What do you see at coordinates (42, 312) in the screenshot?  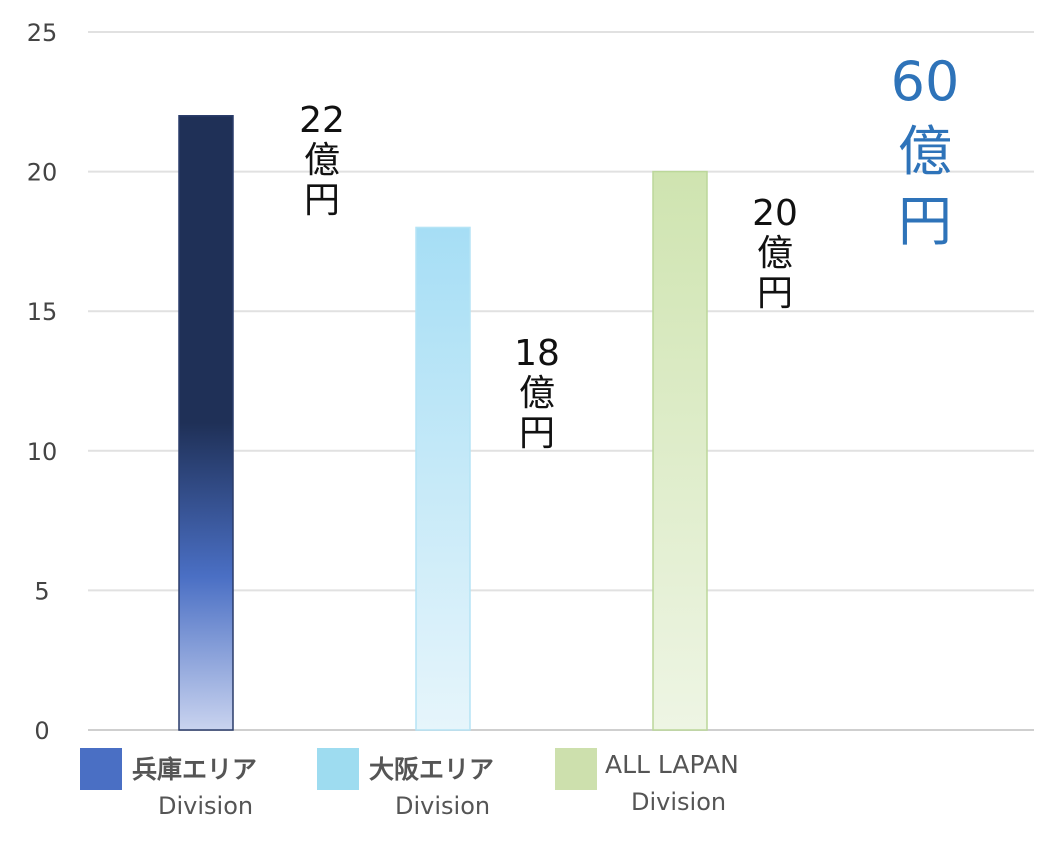 I see `y-tick-label: 15` at bounding box center [42, 312].